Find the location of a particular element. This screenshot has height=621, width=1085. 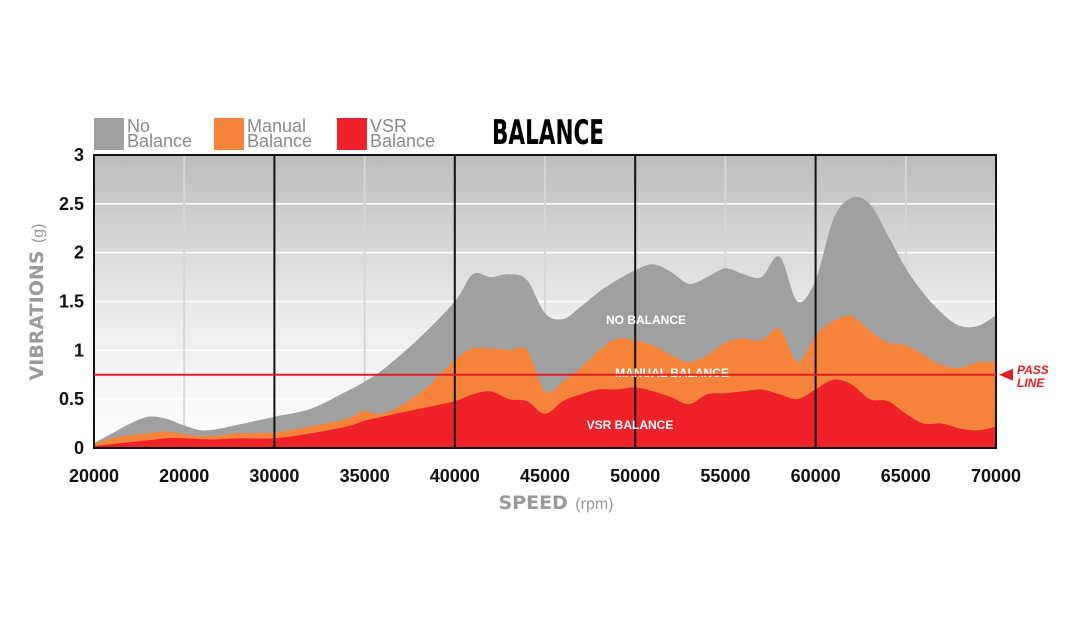

x-axis-label: SPEED (rpm) is located at coordinates (555, 503).